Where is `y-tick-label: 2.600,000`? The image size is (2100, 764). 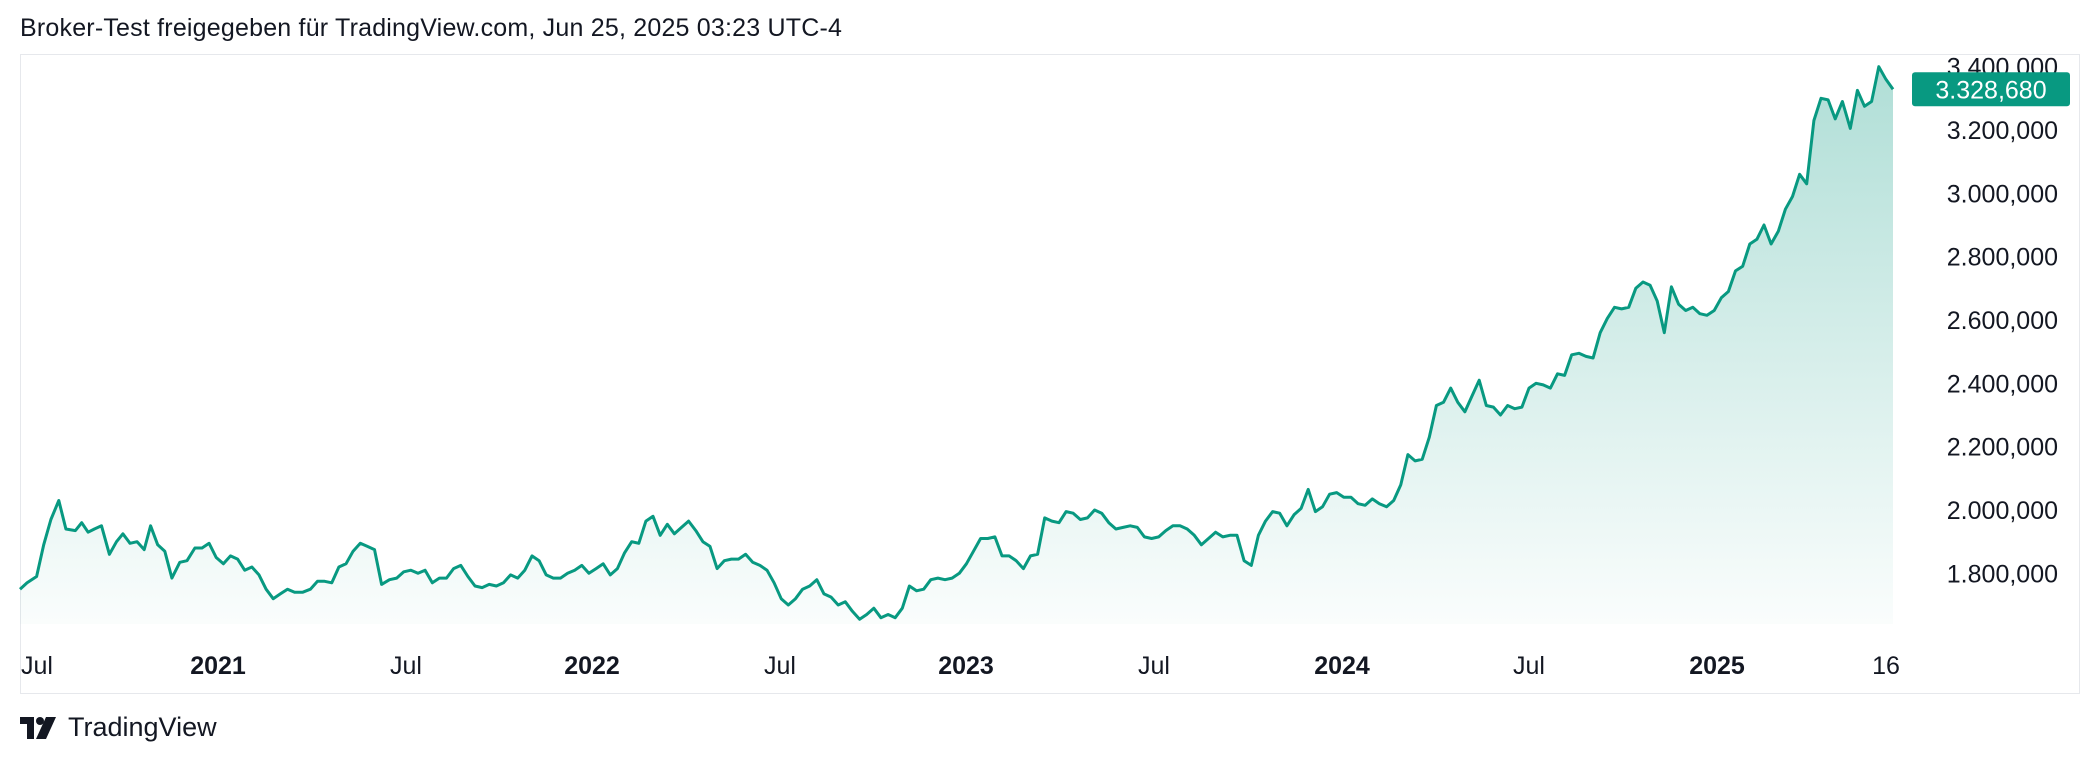
y-tick-label: 2.600,000 is located at coordinates (2002, 321).